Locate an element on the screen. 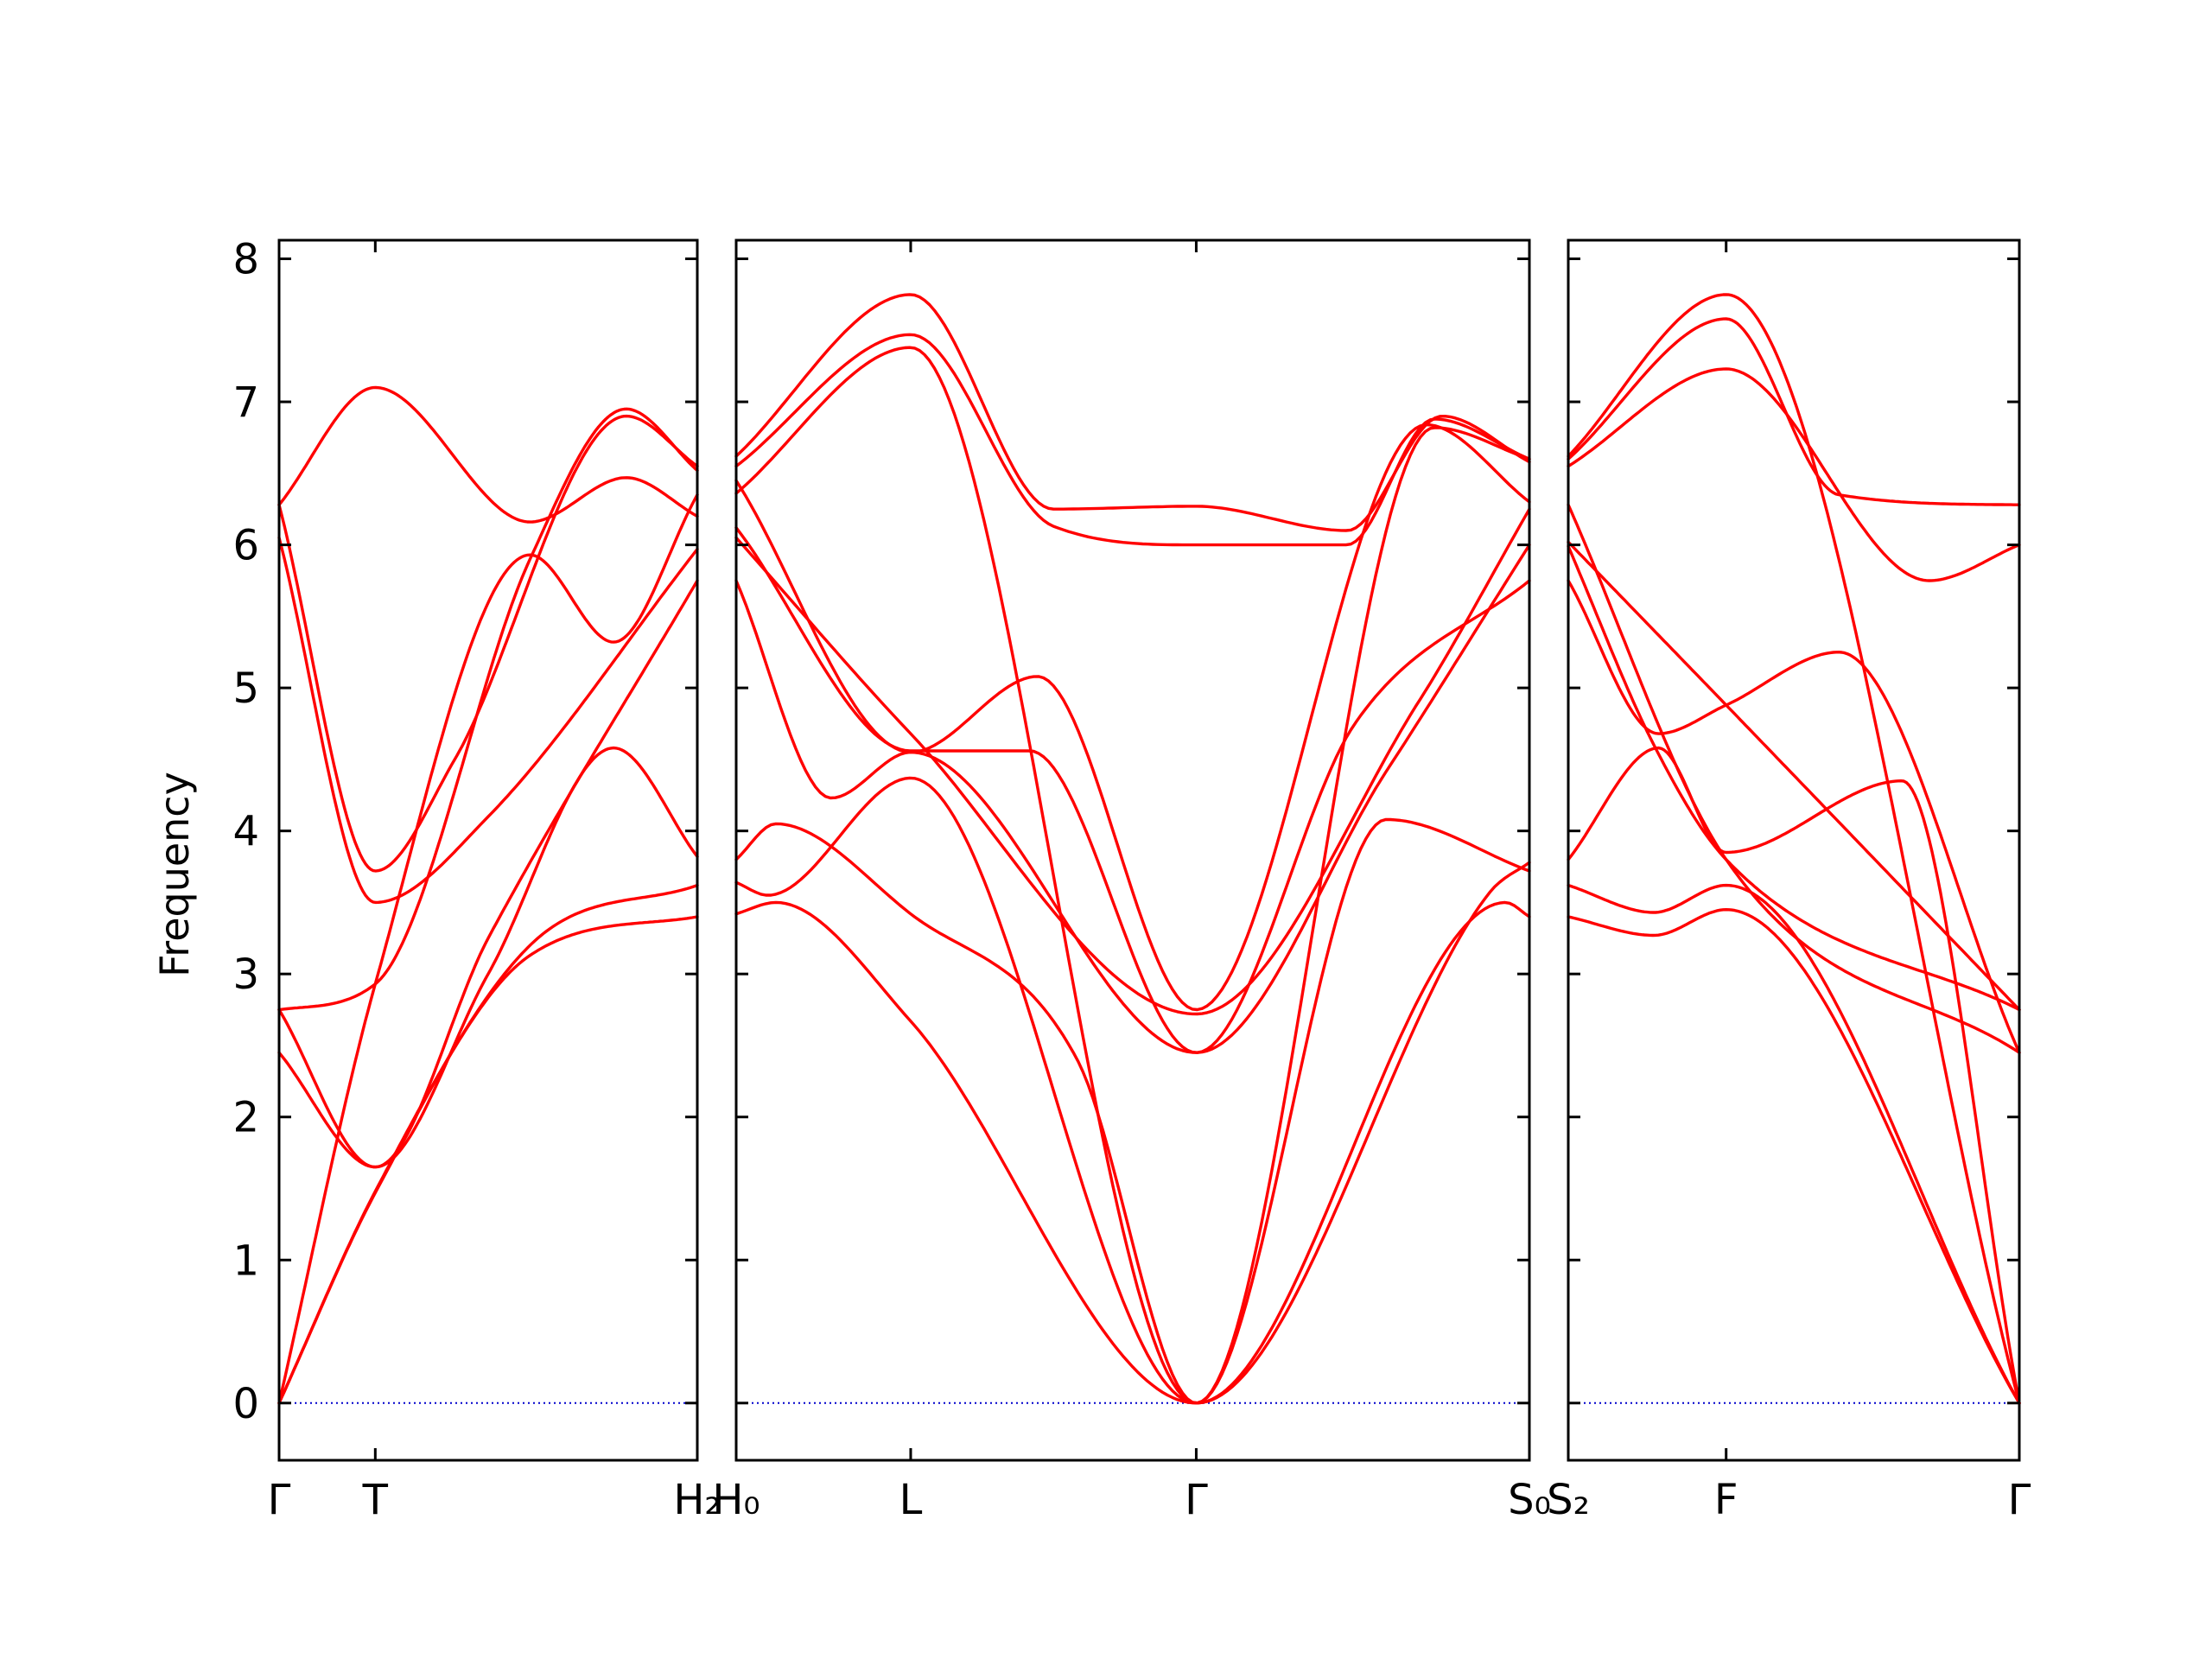 The width and height of the screenshot is (2212, 1659). x-tick-label: H₀ is located at coordinates (736, 1500).